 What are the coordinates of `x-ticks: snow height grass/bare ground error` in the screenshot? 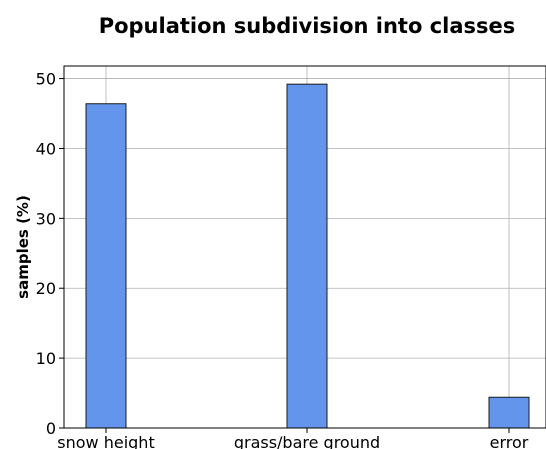 It's located at (293, 438).